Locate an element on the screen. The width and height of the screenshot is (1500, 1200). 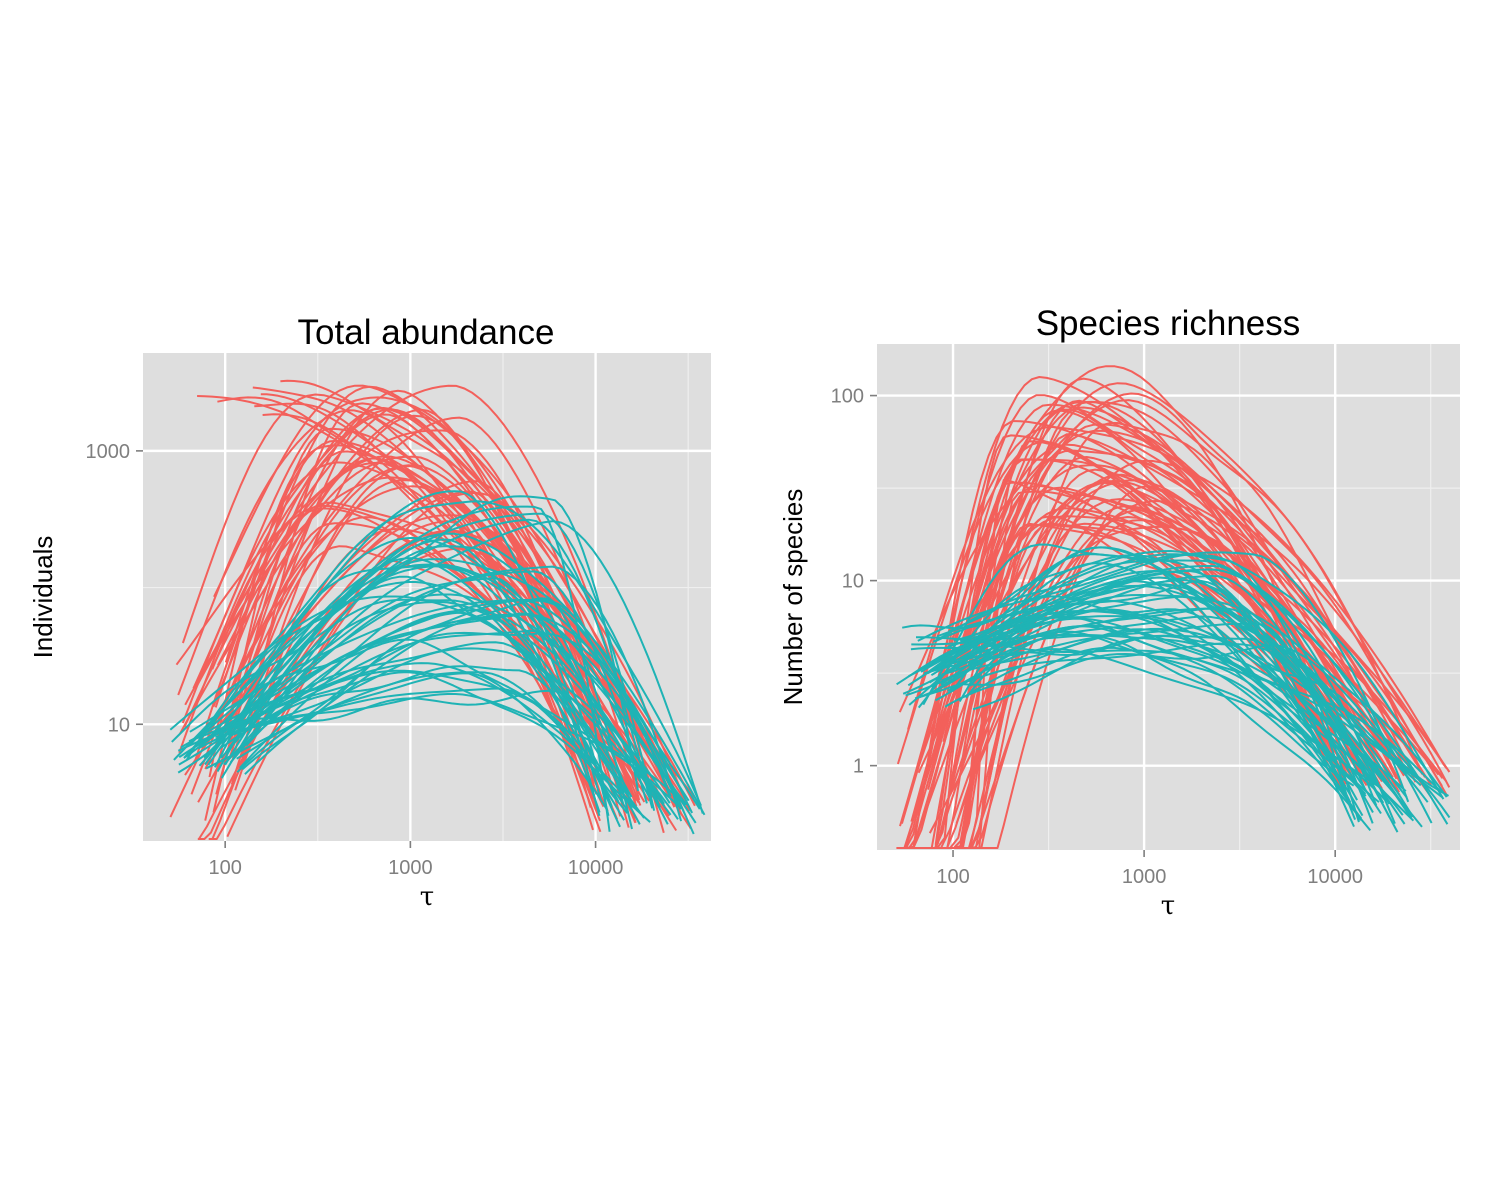
chart-title: Total abundance is located at coordinates (426, 332).